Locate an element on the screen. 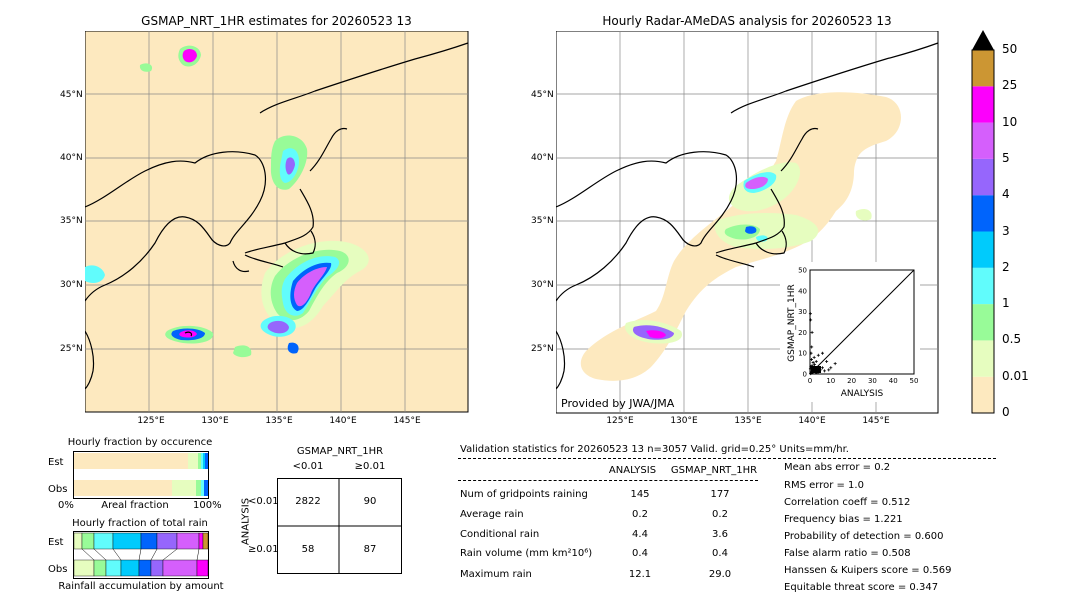 This screenshot has height=612, width=1080. contingency-cell-a: 2822 is located at coordinates (308, 501).